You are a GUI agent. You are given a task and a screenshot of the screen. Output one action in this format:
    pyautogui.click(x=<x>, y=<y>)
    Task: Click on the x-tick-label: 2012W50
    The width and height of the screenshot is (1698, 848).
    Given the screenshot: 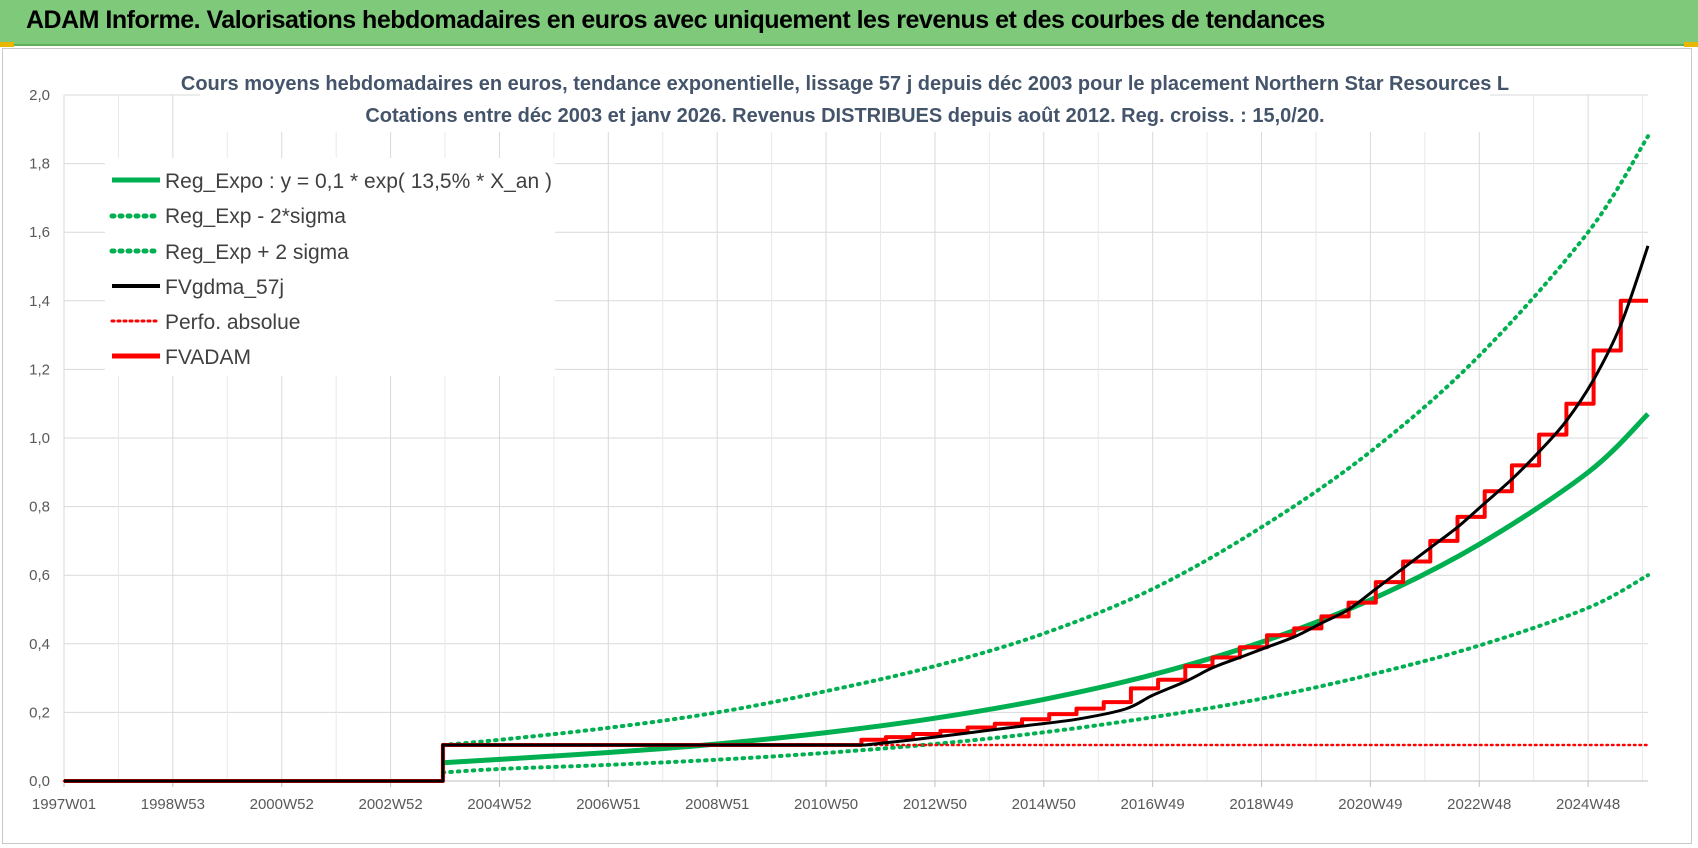 What is the action you would take?
    pyautogui.click(x=935, y=804)
    